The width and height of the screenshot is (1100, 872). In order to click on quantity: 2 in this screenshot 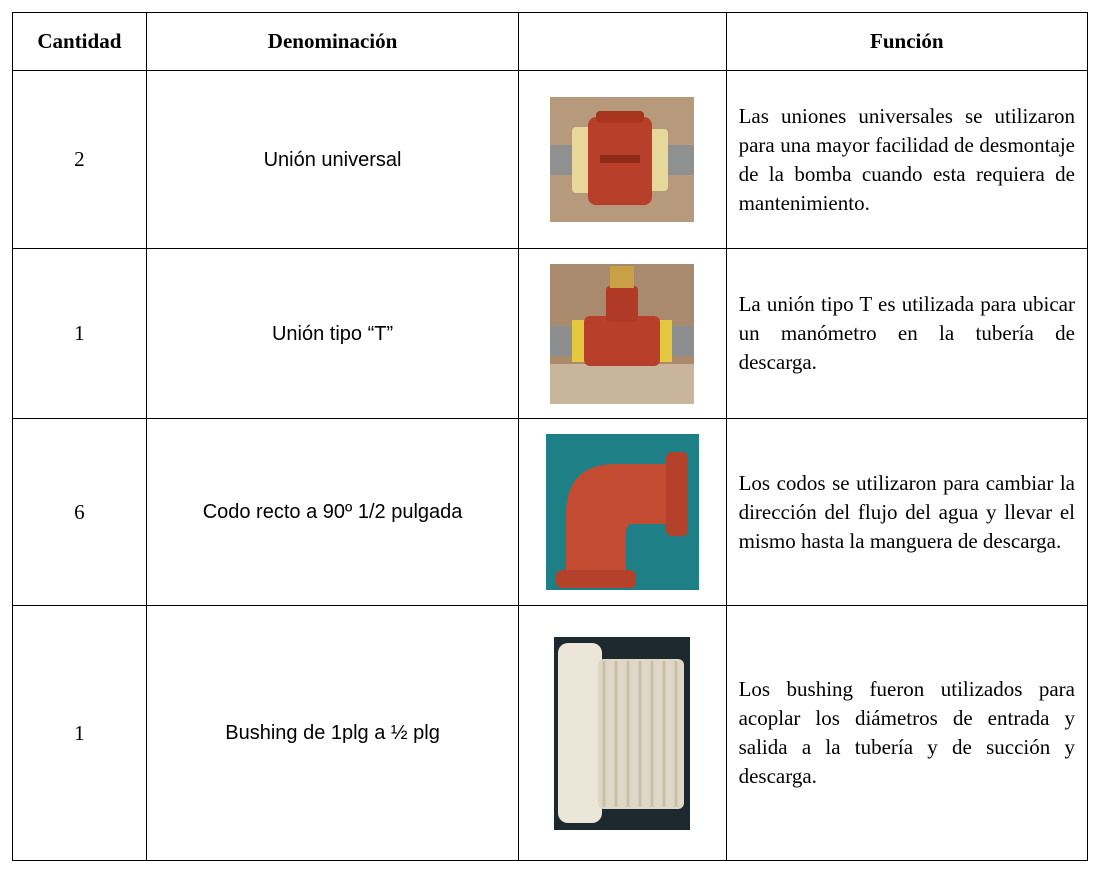, I will do `click(79, 159)`.